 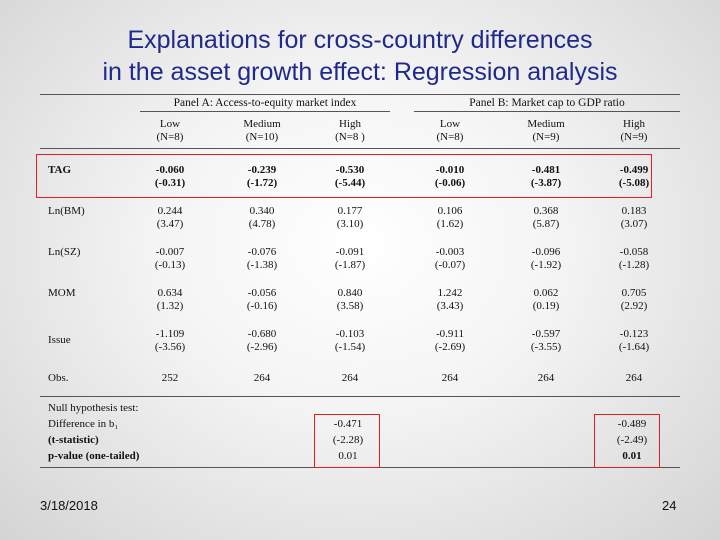 What do you see at coordinates (350, 124) in the screenshot?
I see `col-header-label: High` at bounding box center [350, 124].